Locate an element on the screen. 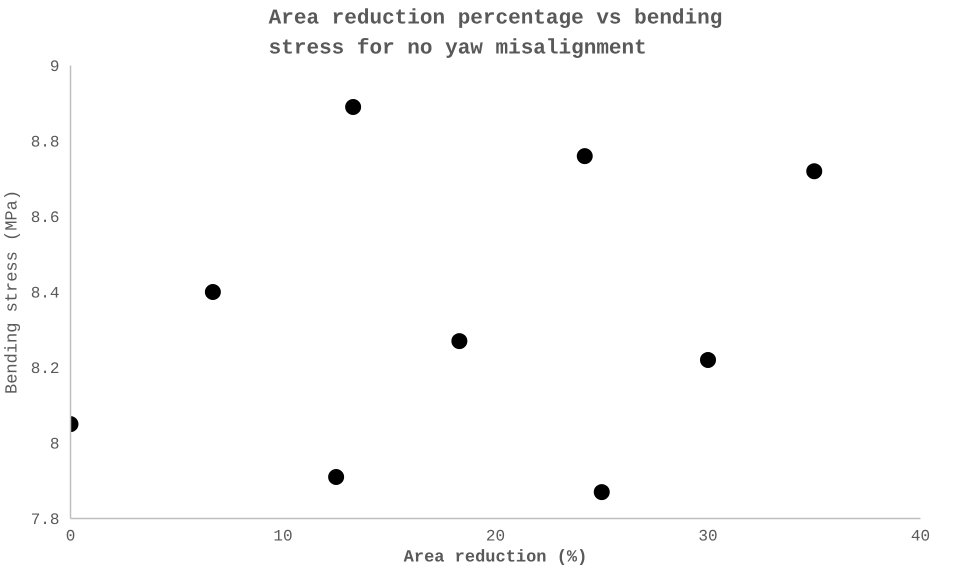 The width and height of the screenshot is (960, 580). x-axis-title: Area reduction (%) is located at coordinates (496, 558).